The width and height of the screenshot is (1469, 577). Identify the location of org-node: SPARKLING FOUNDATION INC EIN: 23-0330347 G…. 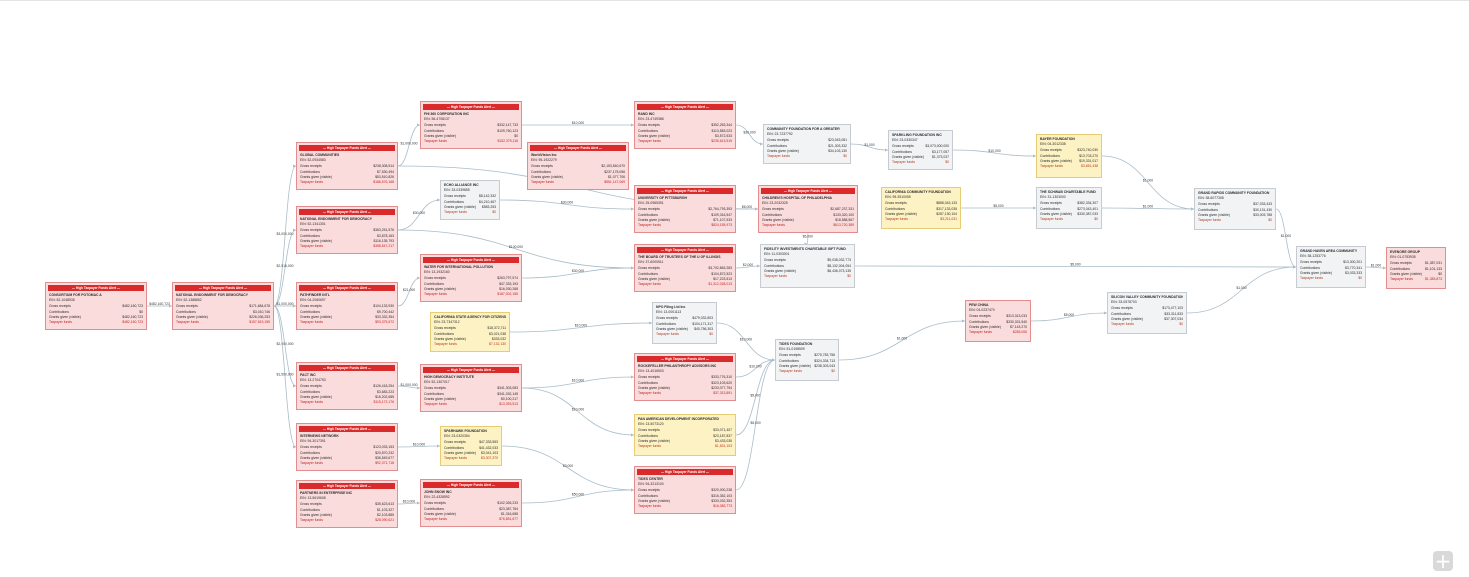
(920, 150).